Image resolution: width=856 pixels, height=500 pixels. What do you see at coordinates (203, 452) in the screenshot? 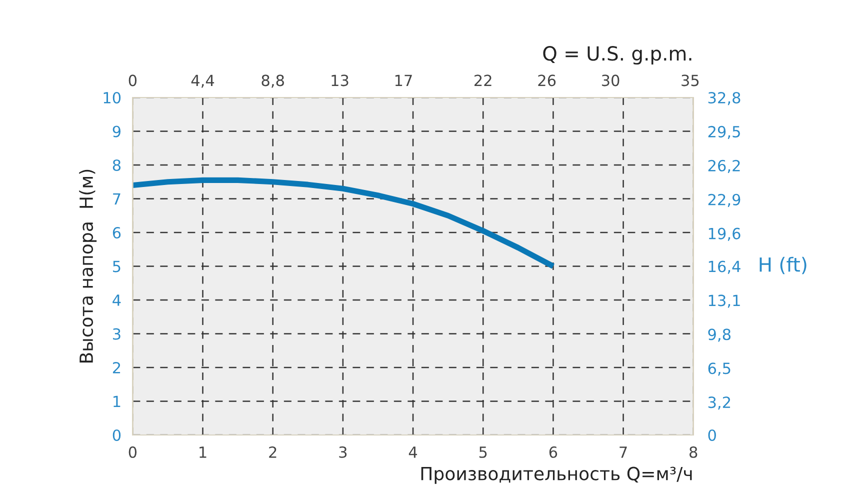
I see `x-tick-label: 1` at bounding box center [203, 452].